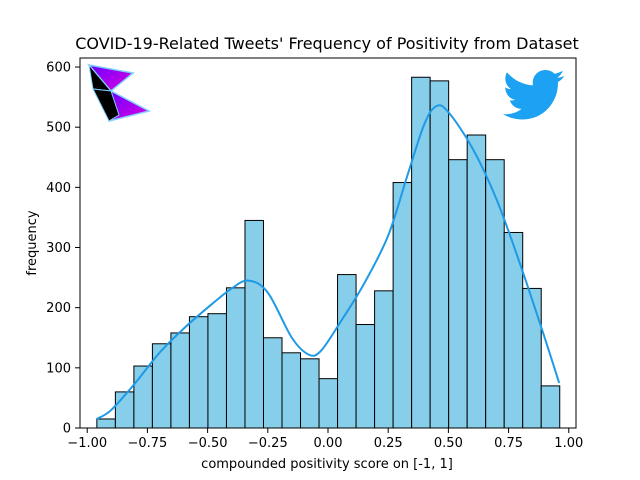  Describe the element at coordinates (328, 443) in the screenshot. I see `x-tick-label: 0.00` at that location.